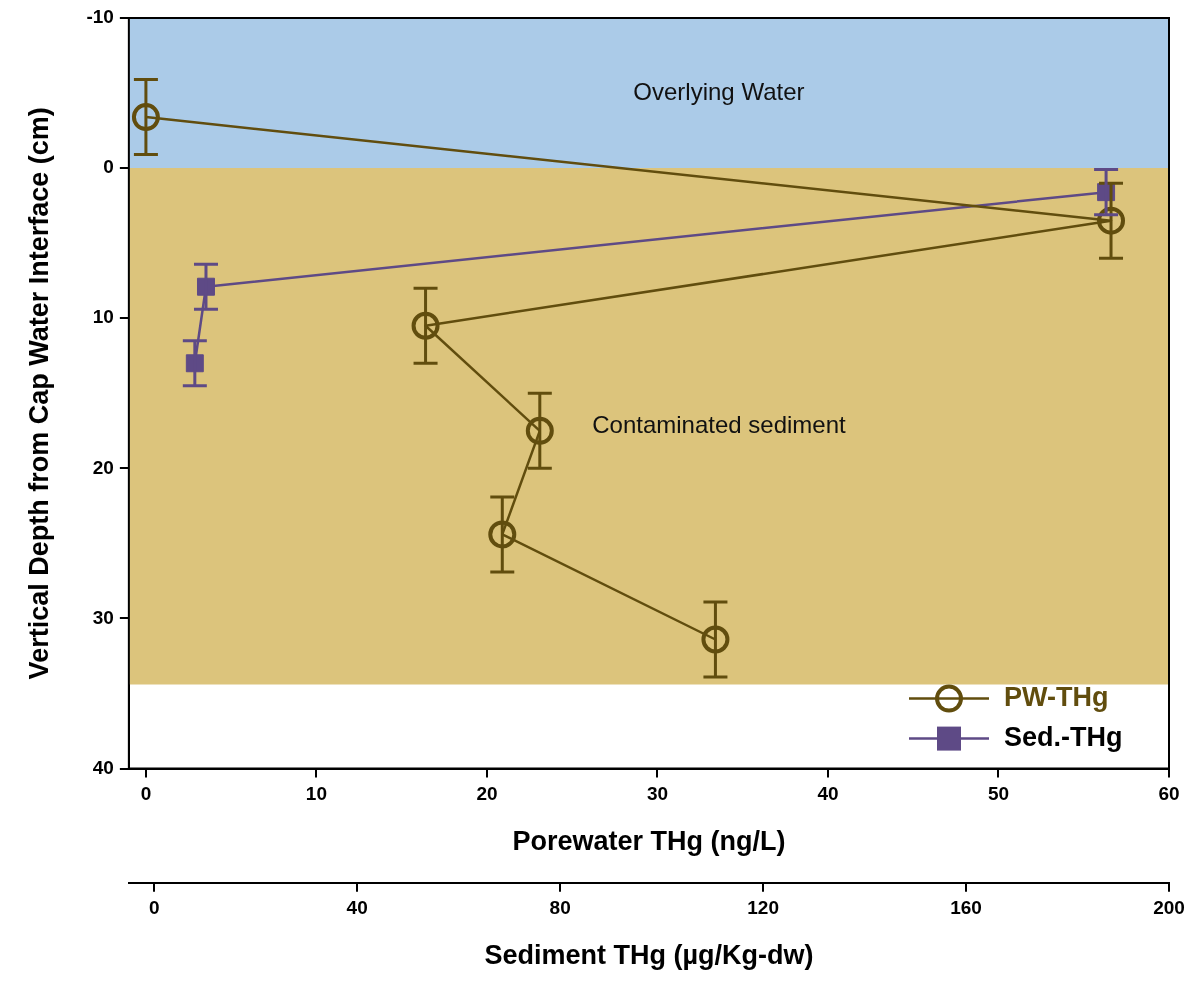 Image resolution: width=1199 pixels, height=1007 pixels. I want to click on y-tick-label: 0, so click(108, 167).